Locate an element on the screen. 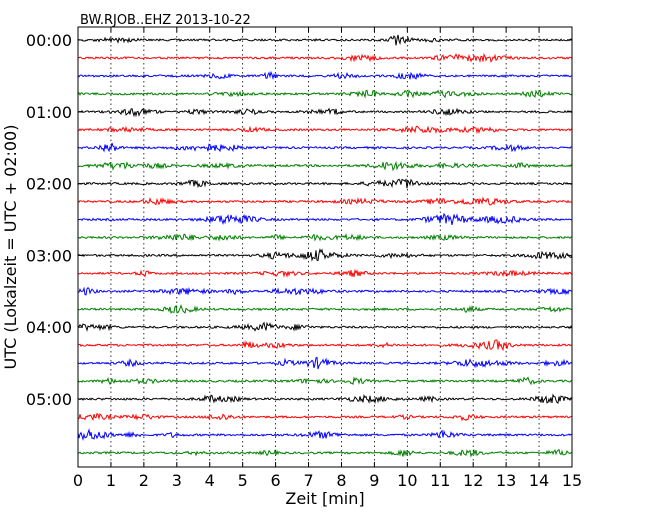 The image size is (650, 520). x-tick-label: 6 is located at coordinates (276, 480).